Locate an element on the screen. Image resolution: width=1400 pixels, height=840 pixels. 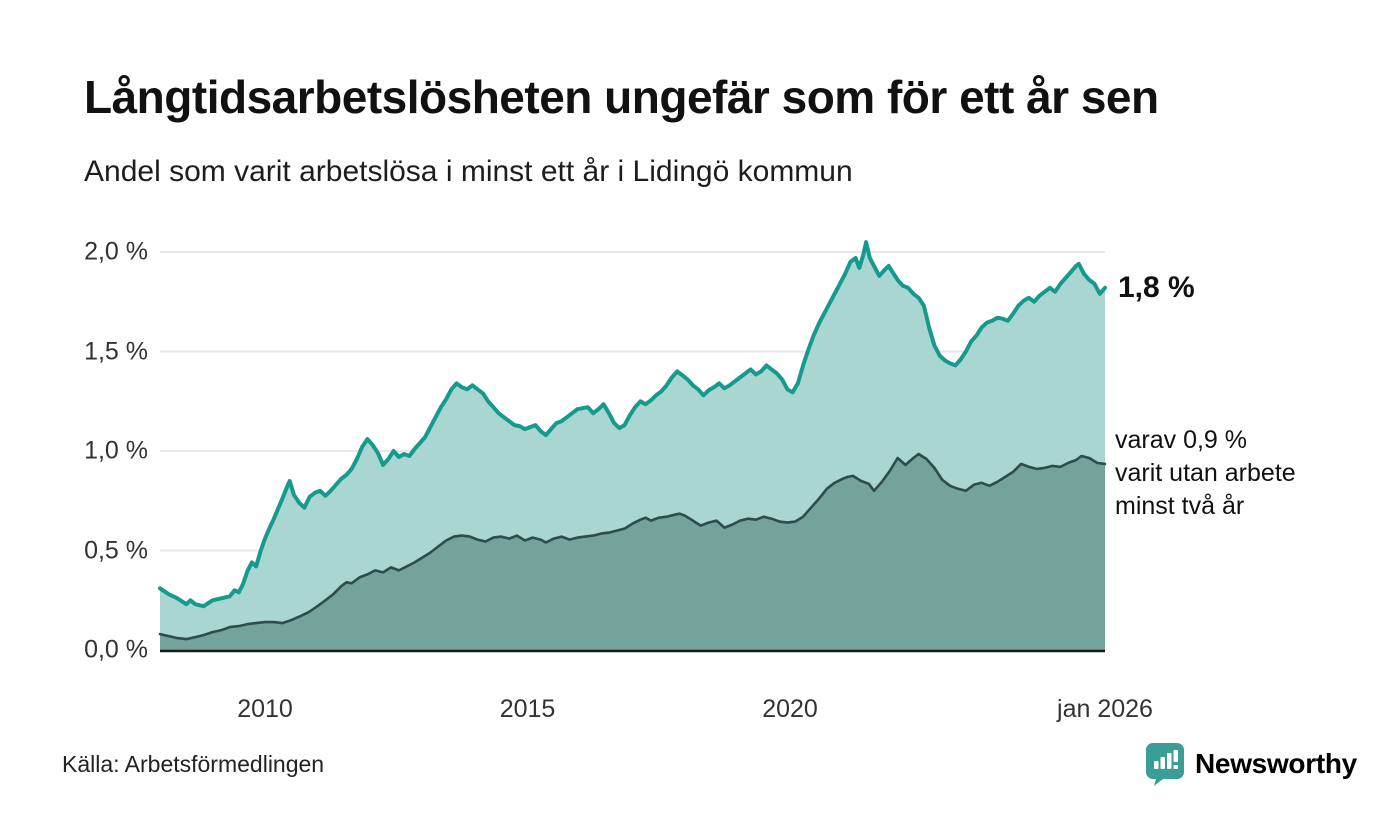
x-tick-label: 2010 is located at coordinates (265, 709).